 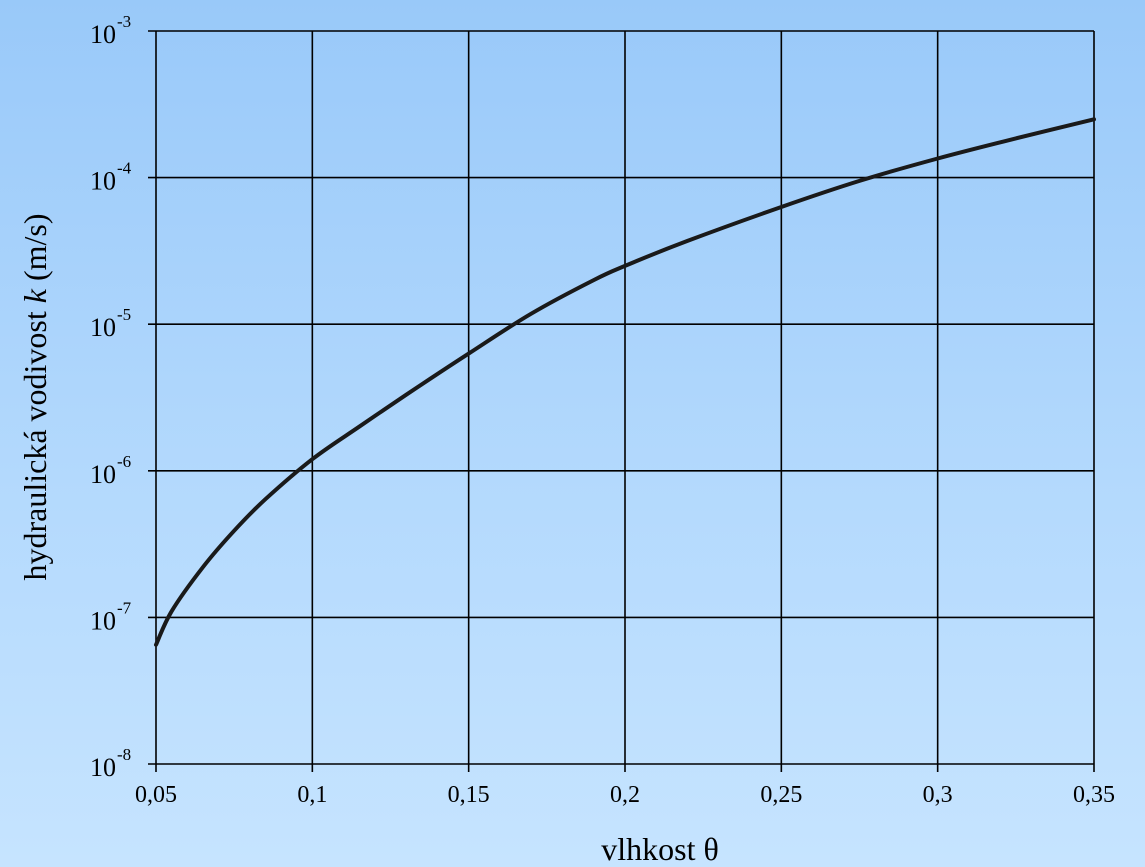 I want to click on y-tick-exponent: -4, so click(x=124, y=168).